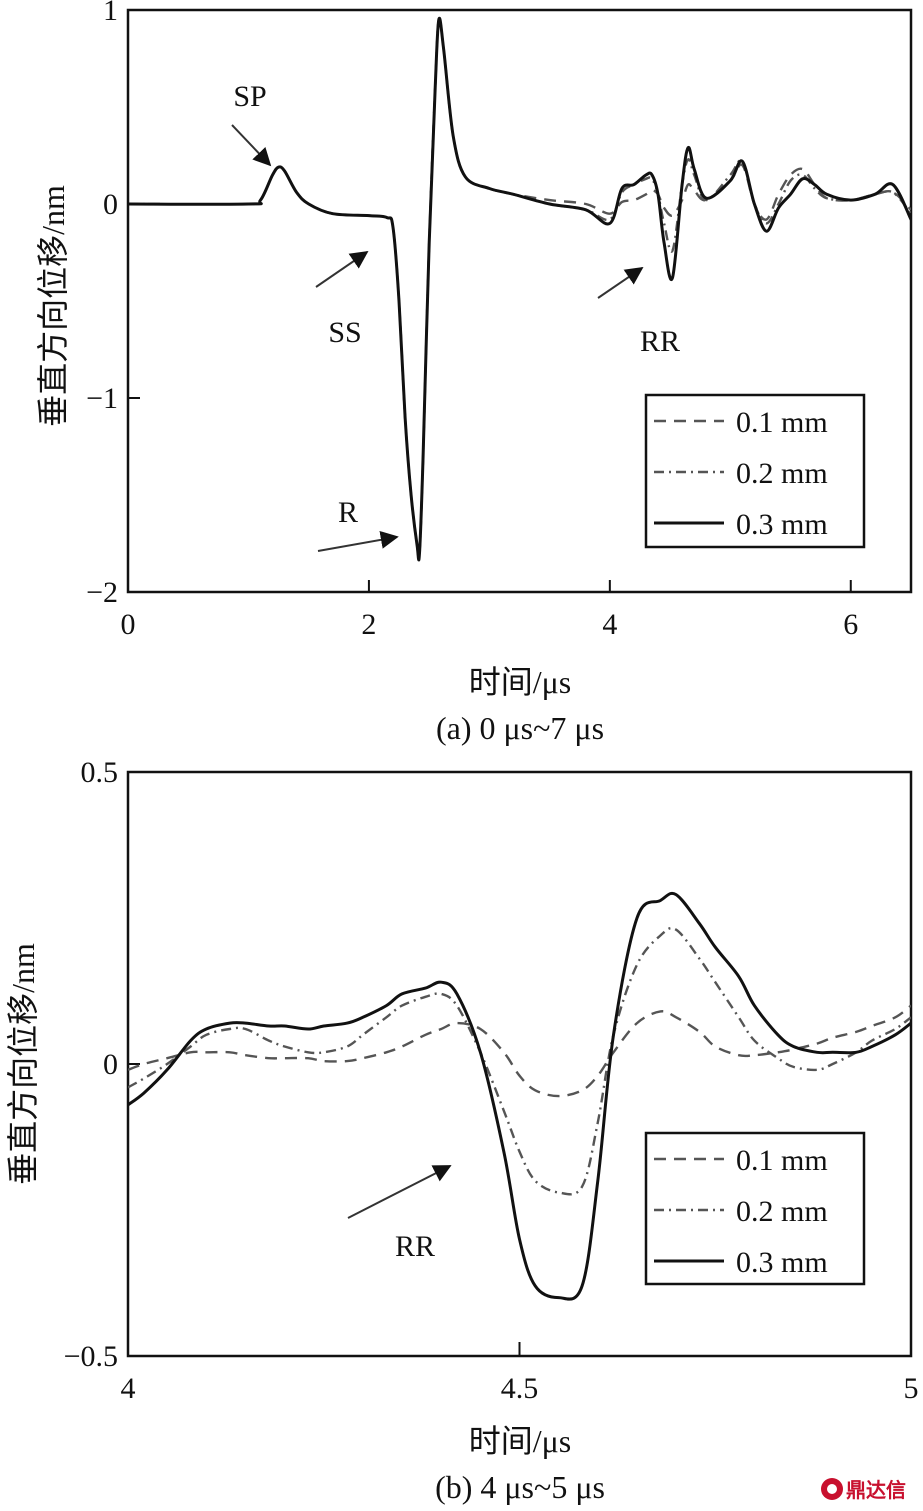 The width and height of the screenshot is (923, 1511). I want to click on panel-b-legend-label: 0.2 mm, so click(782, 1211).